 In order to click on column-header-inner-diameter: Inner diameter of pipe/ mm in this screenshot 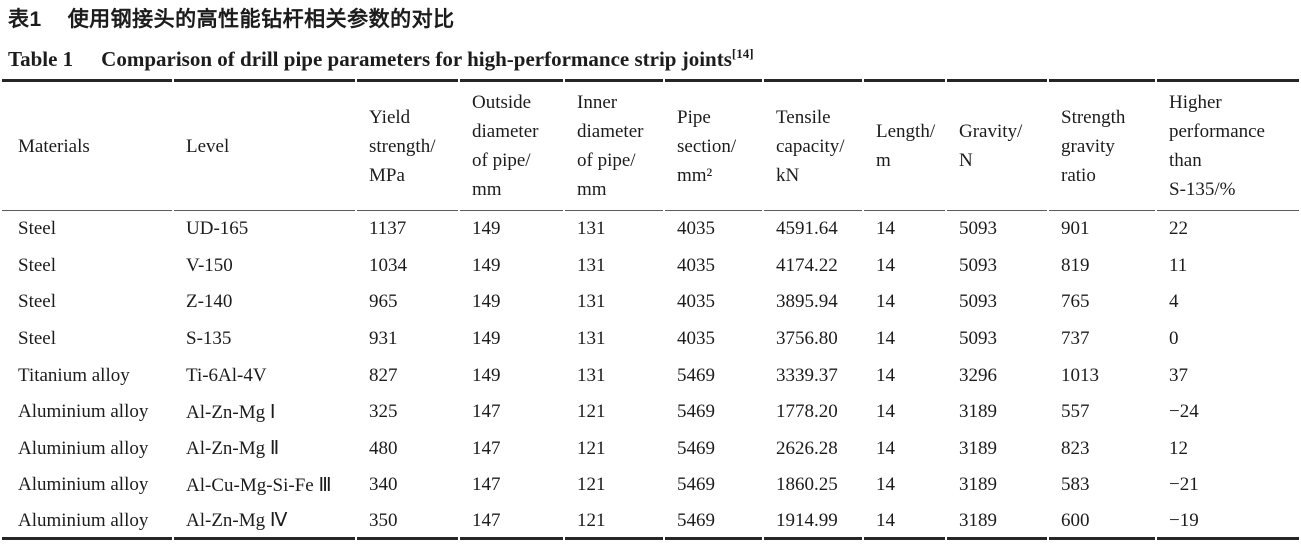, I will do `click(614, 145)`.